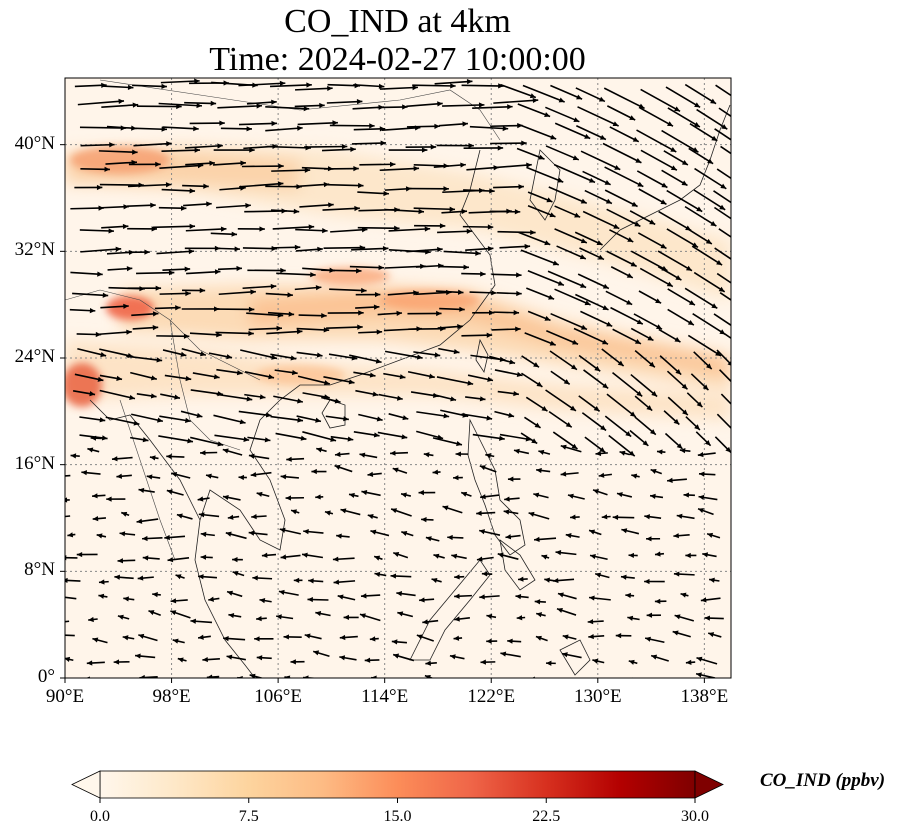  I want to click on lat-tick-label: 0°, so click(46, 676).